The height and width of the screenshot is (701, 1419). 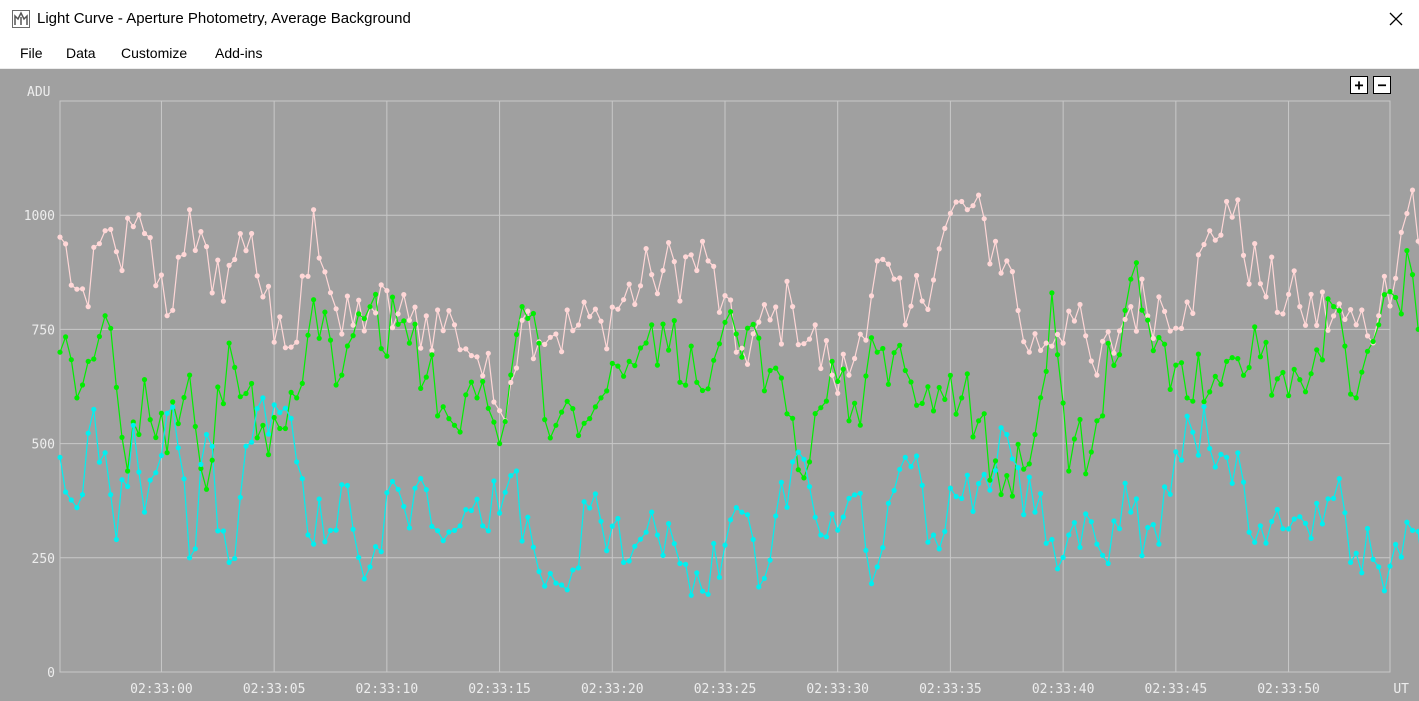 What do you see at coordinates (274, 689) in the screenshot?
I see `x-tick-label: 02:33:05` at bounding box center [274, 689].